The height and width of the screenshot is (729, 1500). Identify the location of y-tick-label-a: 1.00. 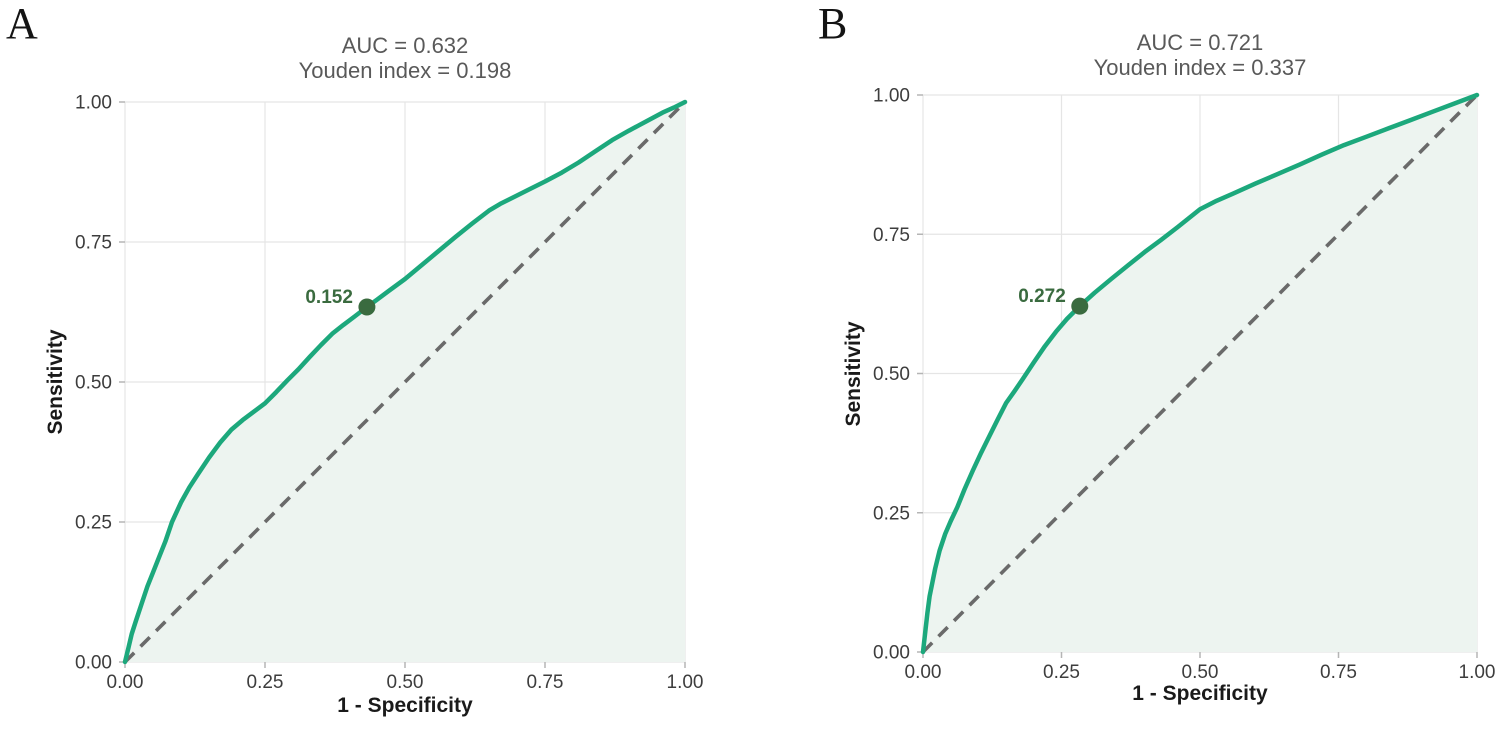
(93, 103).